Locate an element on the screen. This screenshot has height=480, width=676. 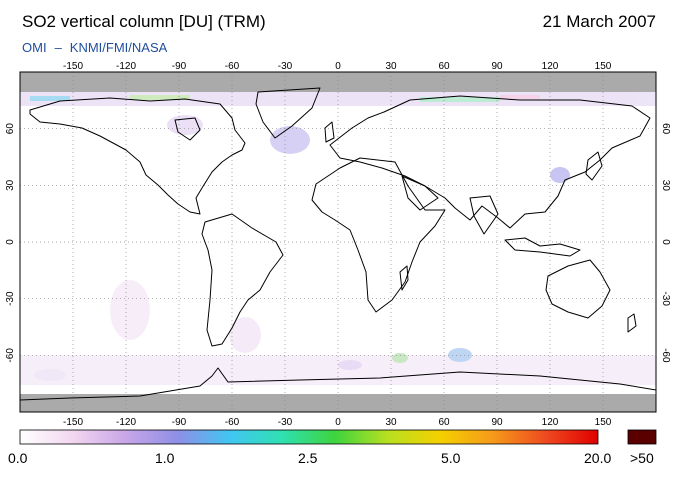
coast-madagascar is located at coordinates (404, 278).